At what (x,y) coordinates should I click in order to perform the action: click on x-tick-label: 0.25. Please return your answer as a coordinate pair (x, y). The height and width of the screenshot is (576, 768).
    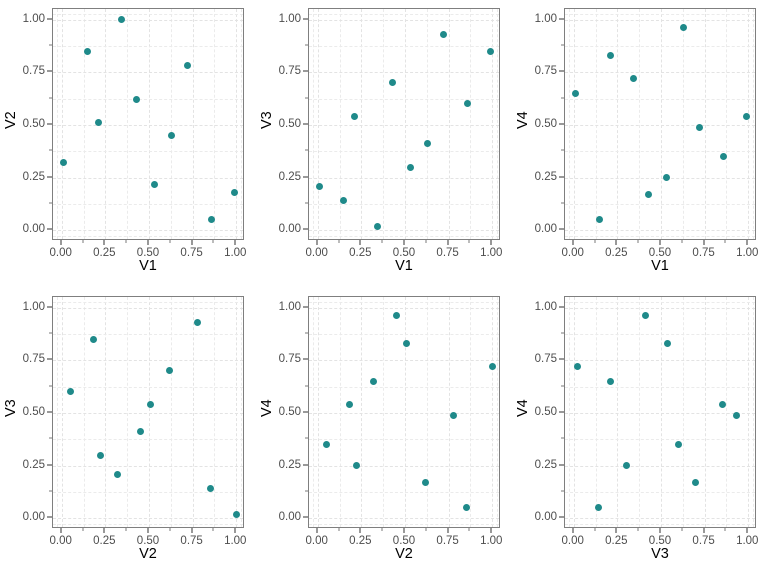
    Looking at the image, I should click on (360, 253).